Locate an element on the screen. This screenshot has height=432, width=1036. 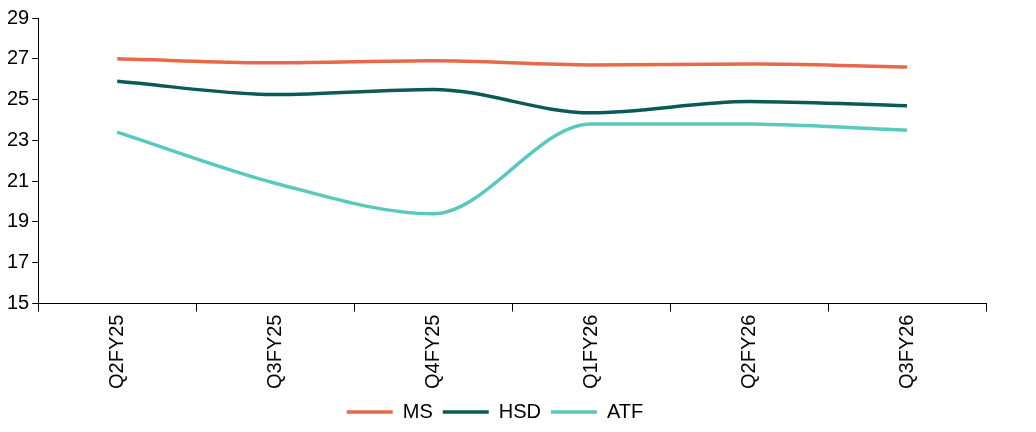
y-tick-label: 27 is located at coordinates (18, 57).